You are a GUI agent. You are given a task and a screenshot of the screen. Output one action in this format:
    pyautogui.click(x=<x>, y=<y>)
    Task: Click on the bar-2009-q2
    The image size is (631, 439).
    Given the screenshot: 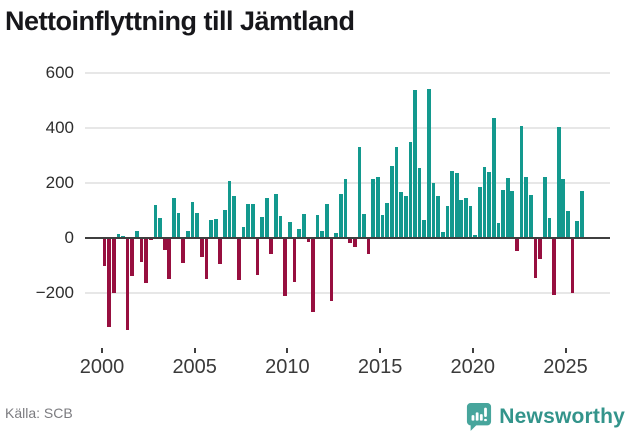 What is the action you would take?
    pyautogui.click(x=276, y=215)
    